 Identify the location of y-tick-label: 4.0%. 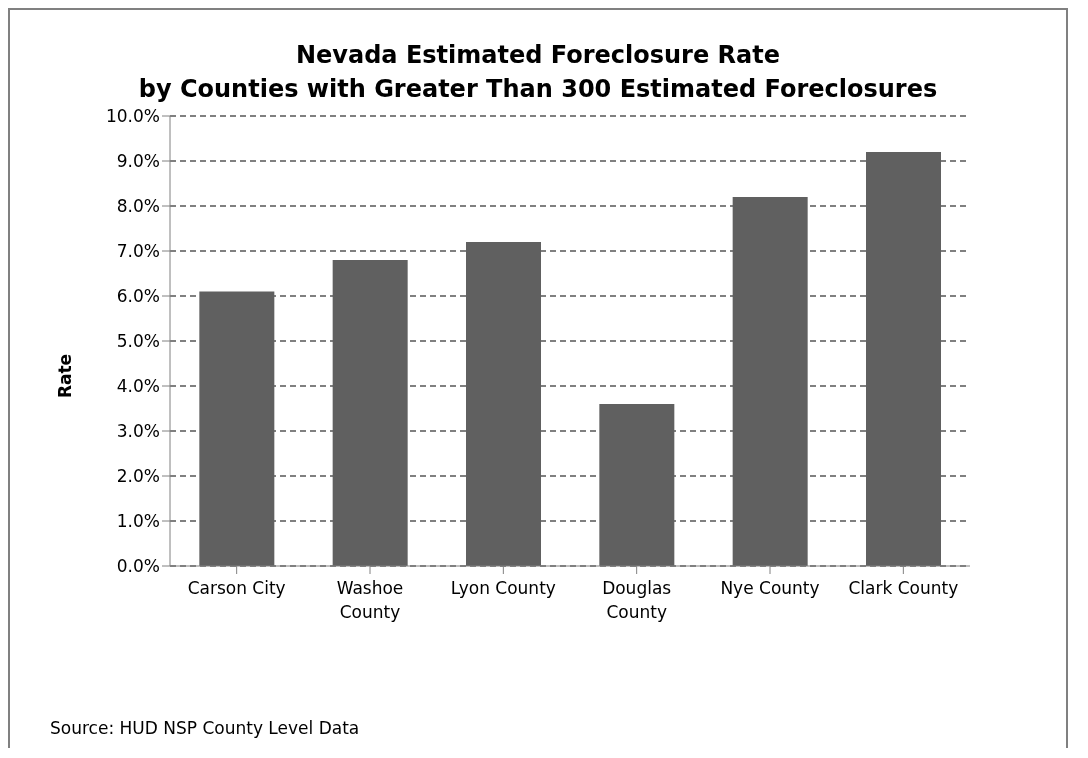
(138, 386).